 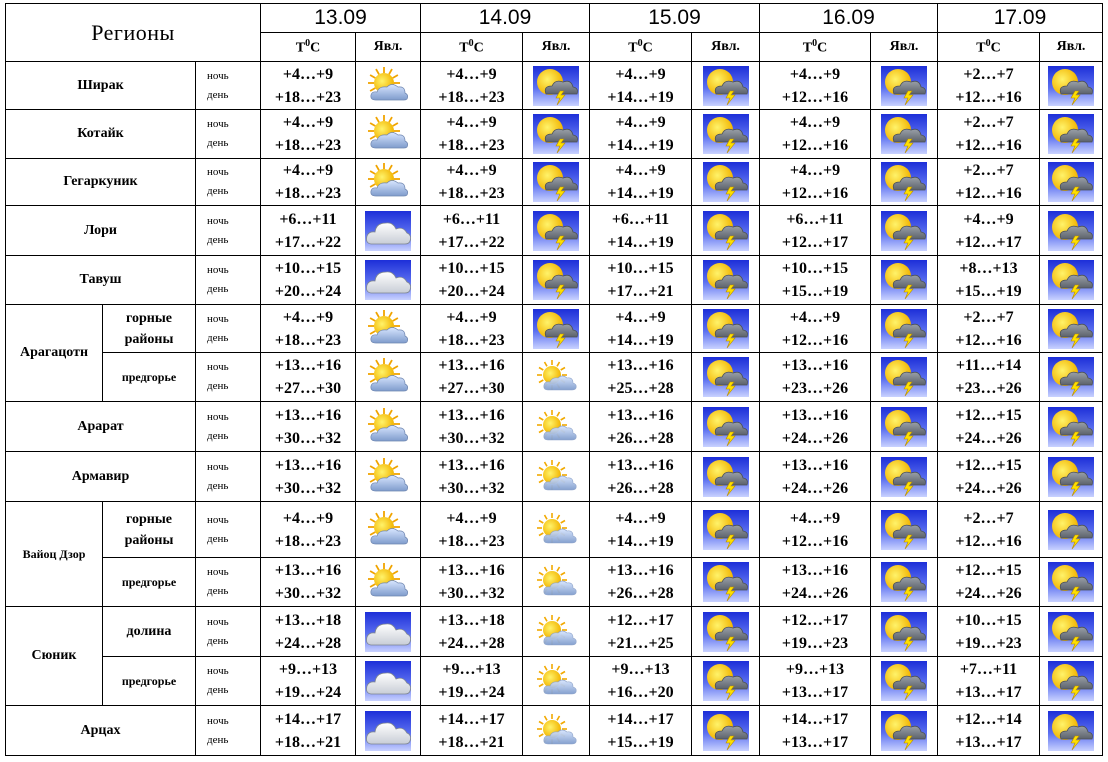 What do you see at coordinates (815, 476) in the screenshot?
I see `temperature-cell: +13…+16 +24…+26` at bounding box center [815, 476].